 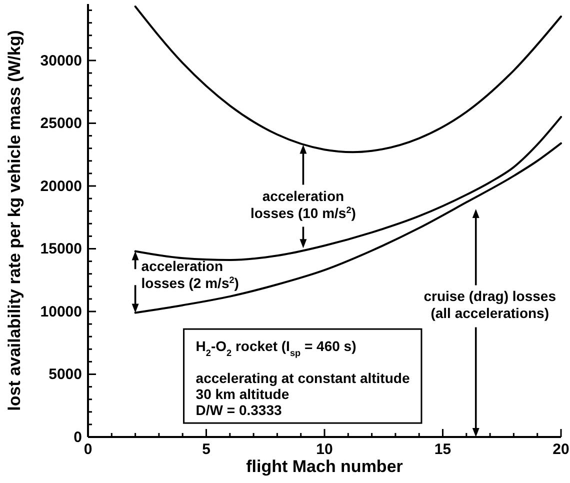 I want to click on y-tick-label: 15000, so click(x=61, y=249).